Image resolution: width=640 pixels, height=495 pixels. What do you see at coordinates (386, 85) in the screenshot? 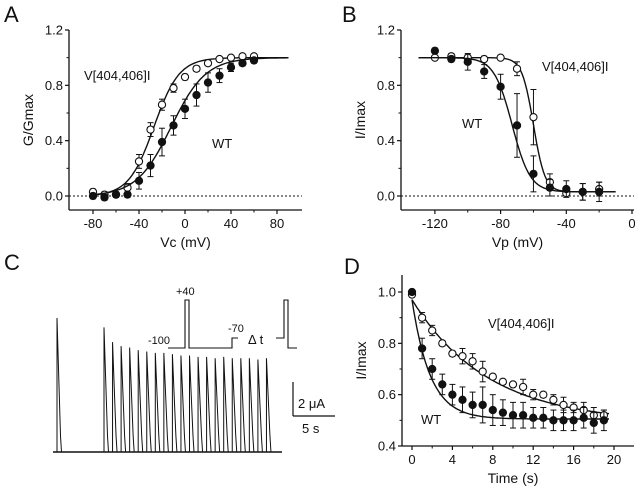
I see `y-tick-label: 0.8` at bounding box center [386, 85].